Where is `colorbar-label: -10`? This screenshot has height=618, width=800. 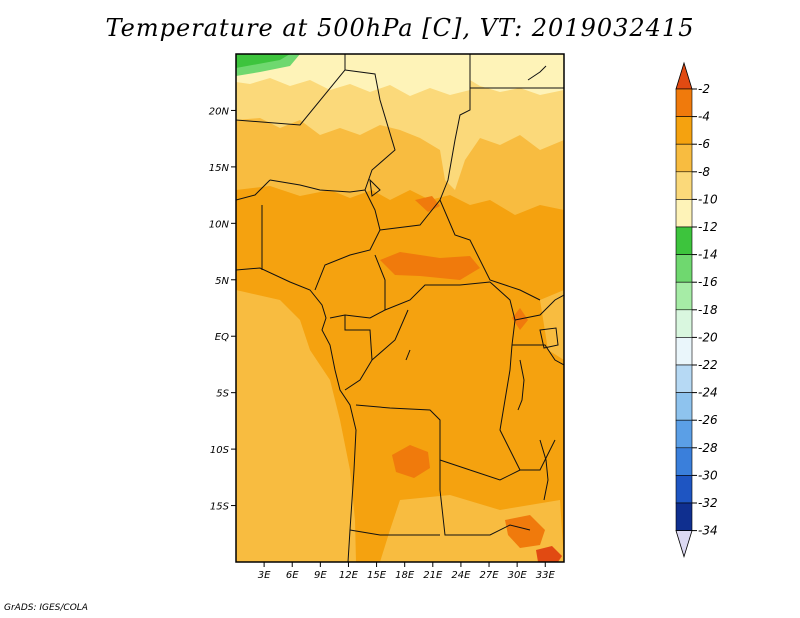
colorbar-label: -10 is located at coordinates (708, 199).